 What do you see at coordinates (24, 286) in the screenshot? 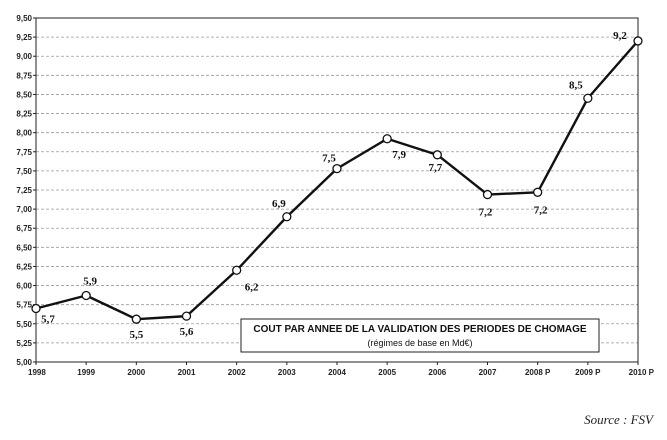
I see `y-tick-label: 6,00` at bounding box center [24, 286].